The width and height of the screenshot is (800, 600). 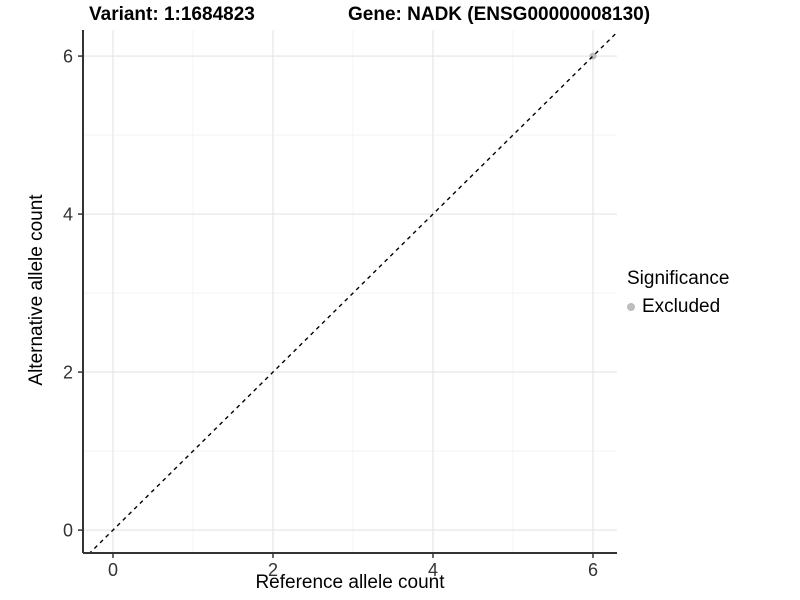 I want to click on y-tick-label: 6, so click(x=68, y=56).